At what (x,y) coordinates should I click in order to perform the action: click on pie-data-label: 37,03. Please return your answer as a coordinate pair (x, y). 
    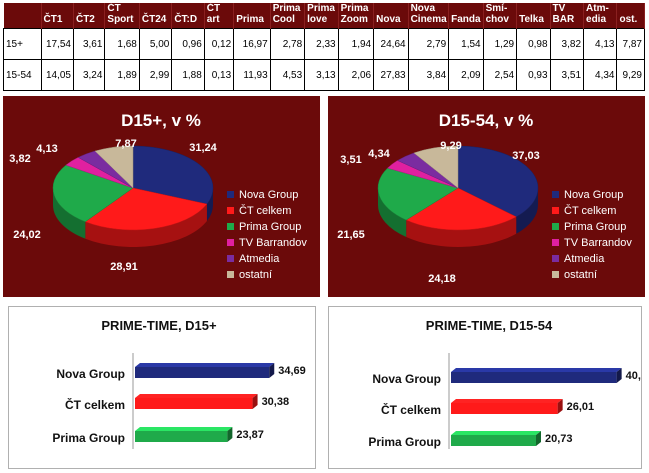
    Looking at the image, I should click on (526, 156).